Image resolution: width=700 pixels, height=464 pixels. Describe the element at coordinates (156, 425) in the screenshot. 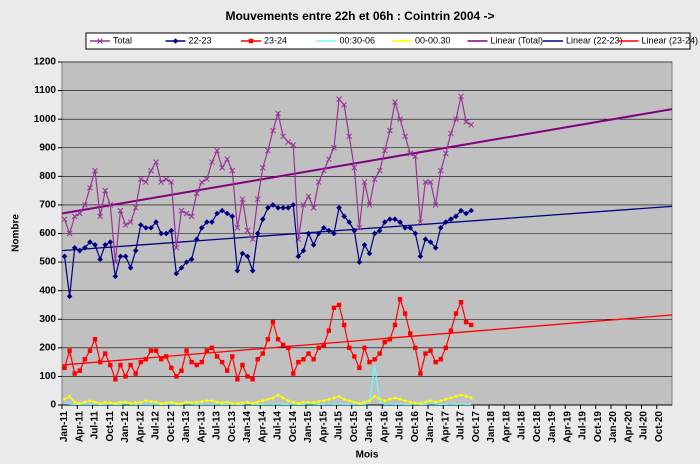

I see `x-tick-label: Jul-12` at that location.